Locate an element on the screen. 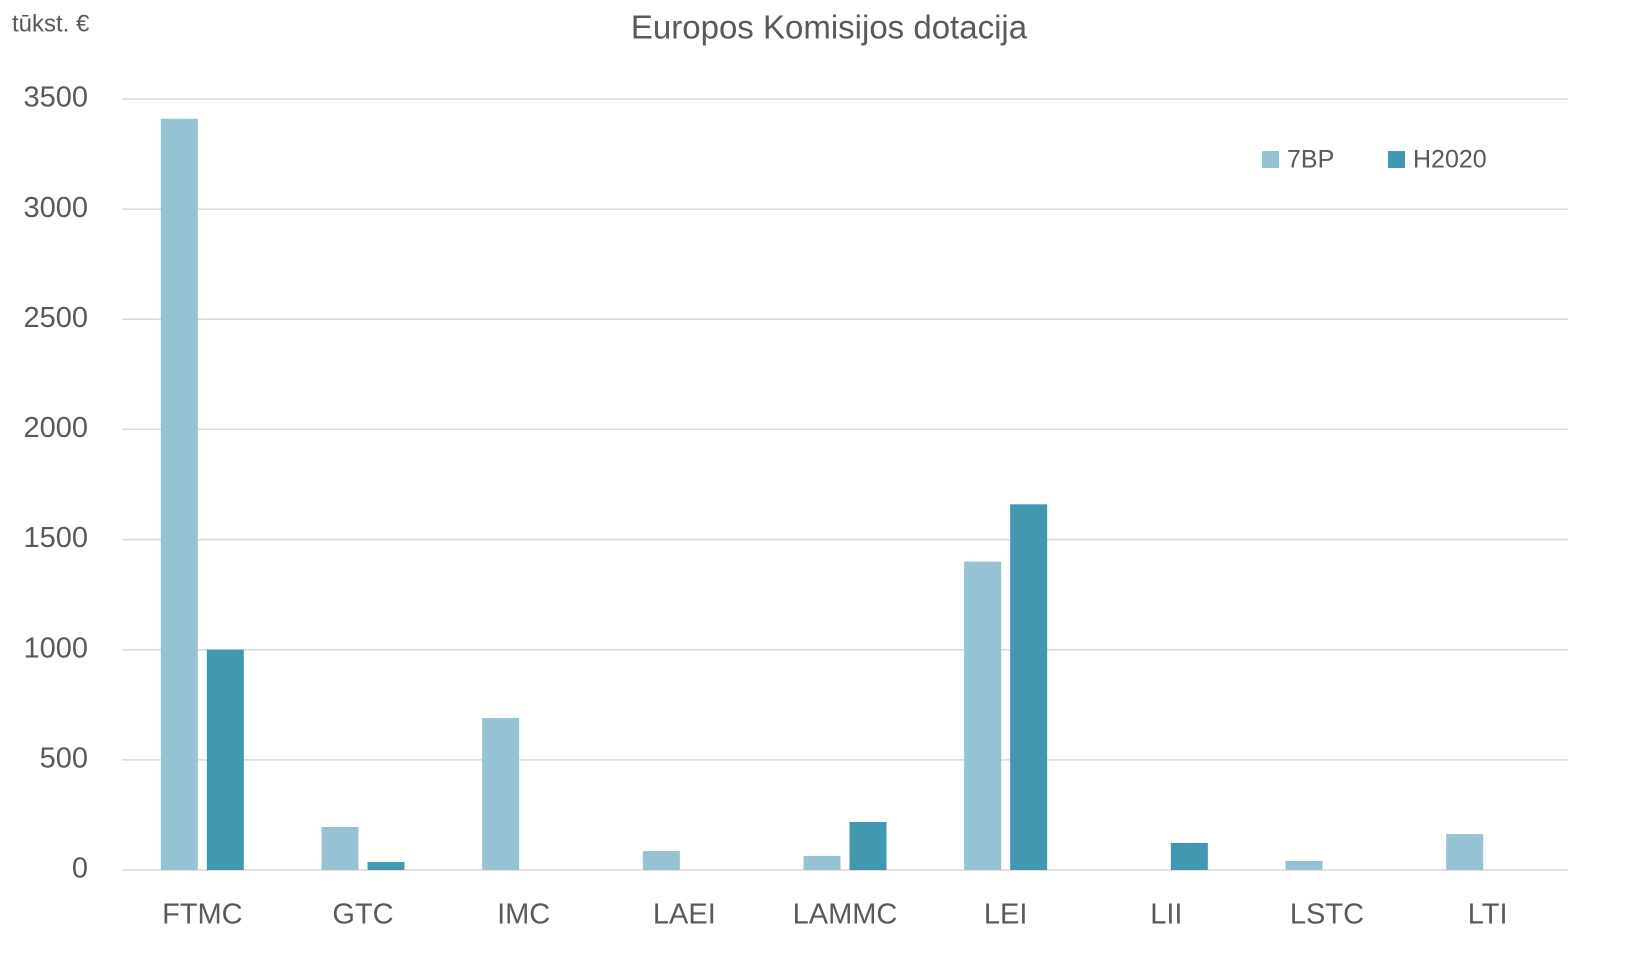 This screenshot has width=1629, height=970. y-tick-label: 2500 is located at coordinates (55, 318).